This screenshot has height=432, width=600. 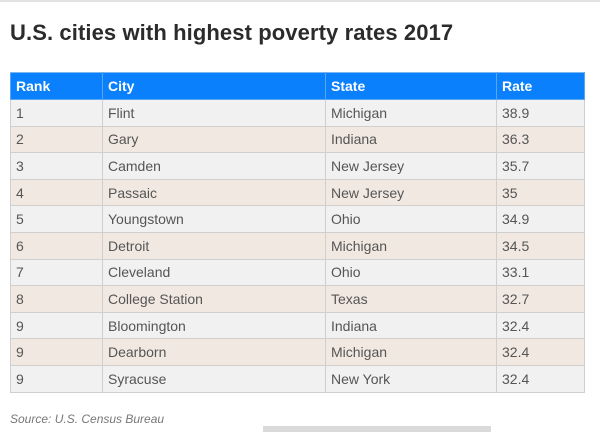 What do you see at coordinates (56, 272) in the screenshot?
I see `cell-rank: 7` at bounding box center [56, 272].